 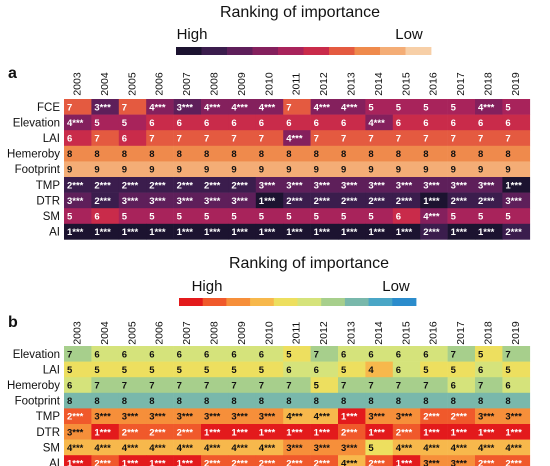 I want to click on year-tick-label: 2008, so click(x=214, y=333).